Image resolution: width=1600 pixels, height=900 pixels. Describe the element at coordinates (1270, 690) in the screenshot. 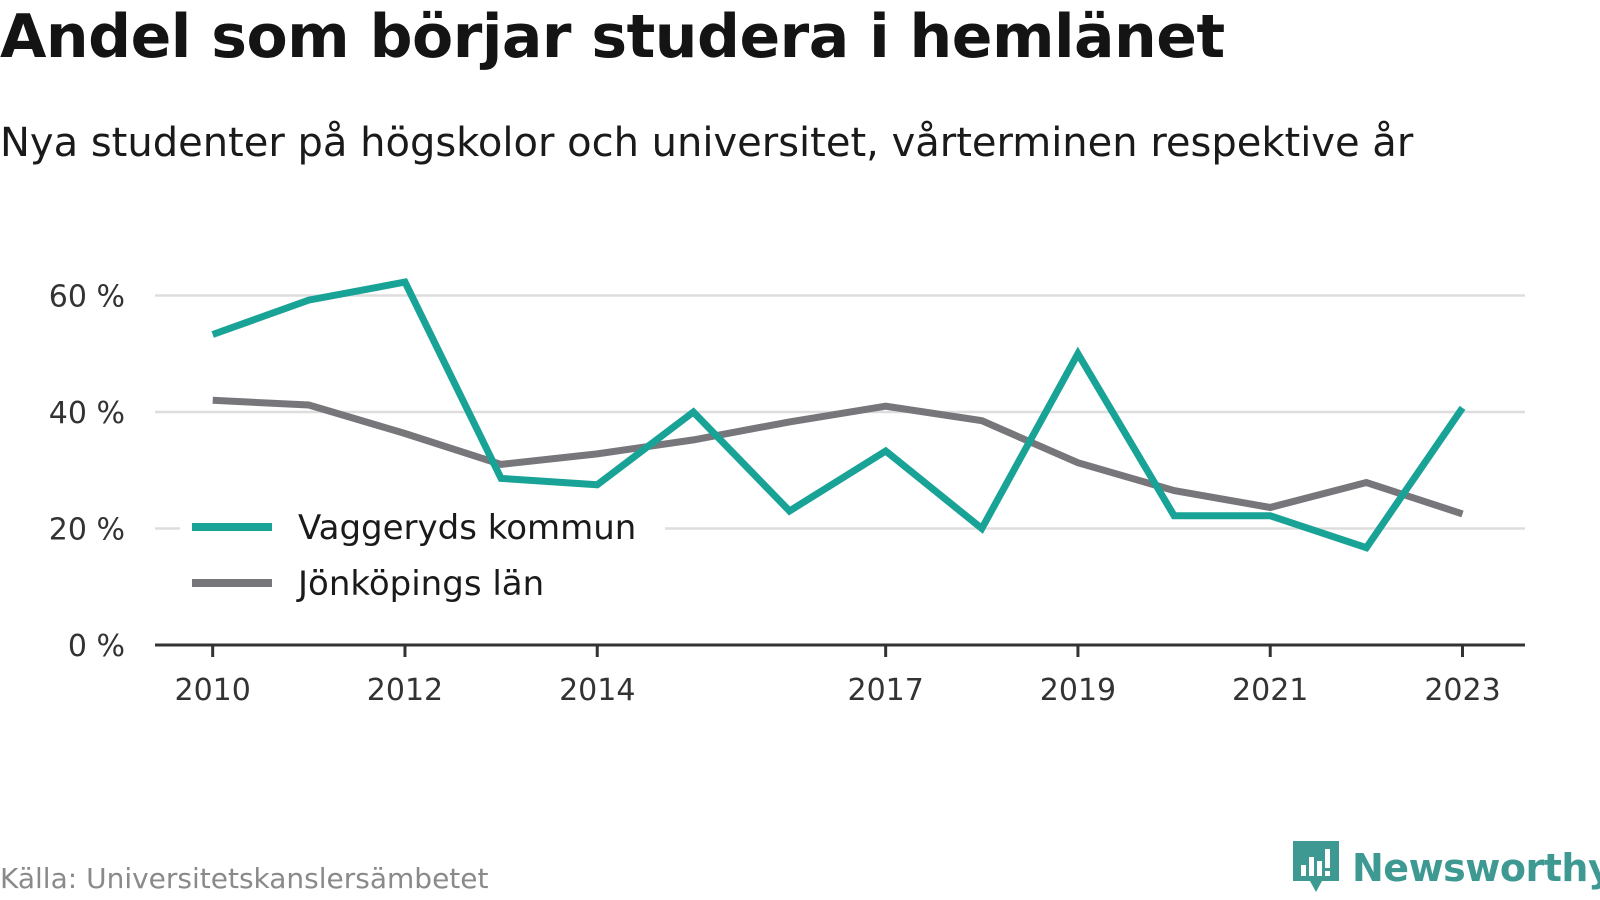

I see `x-tick-label: 2021` at that location.